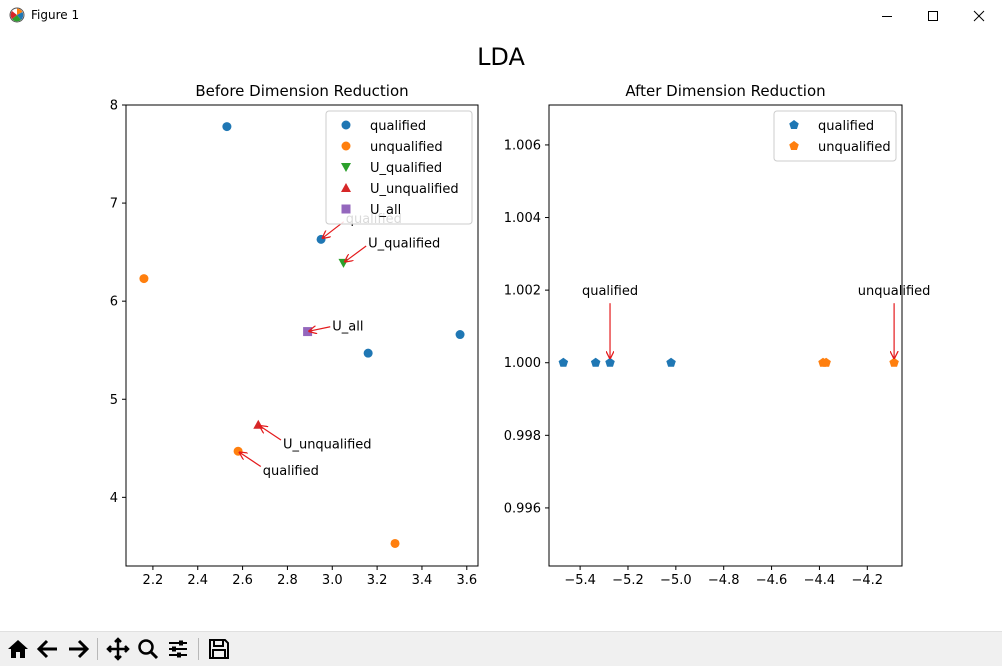 This screenshot has height=666, width=1002. Describe the element at coordinates (197, 580) in the screenshot. I see `x-tick-label: 2.4` at that location.